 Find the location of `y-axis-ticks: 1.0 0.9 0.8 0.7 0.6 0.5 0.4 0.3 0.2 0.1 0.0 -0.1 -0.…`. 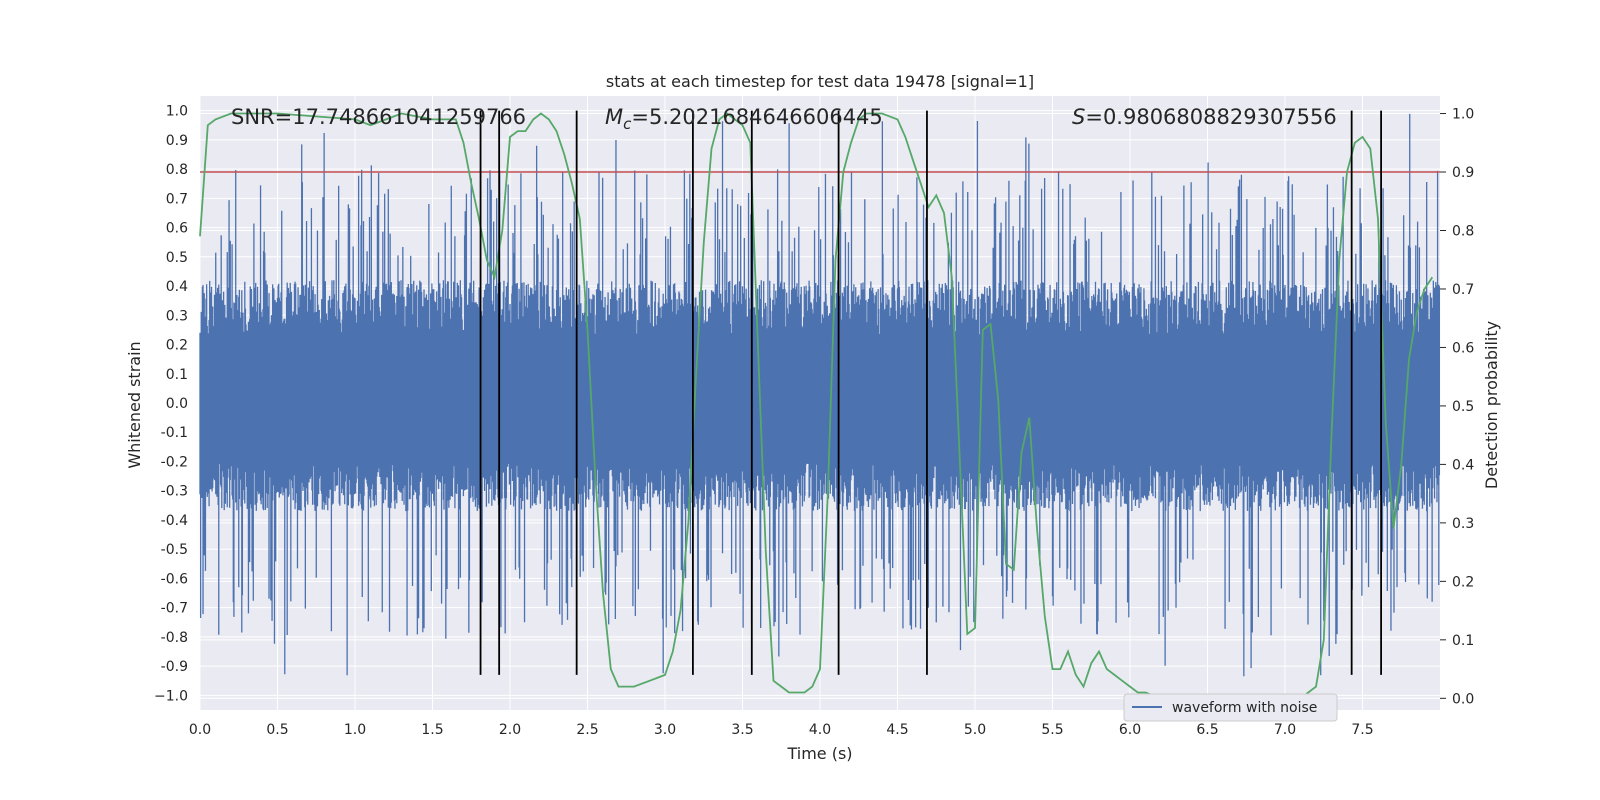

y-axis-ticks: 1.0 0.9 0.8 0.7 0.6 0.5 0.4 0.3 0.2 0.1 0.0 -0.1 -0.… is located at coordinates (171, 404).